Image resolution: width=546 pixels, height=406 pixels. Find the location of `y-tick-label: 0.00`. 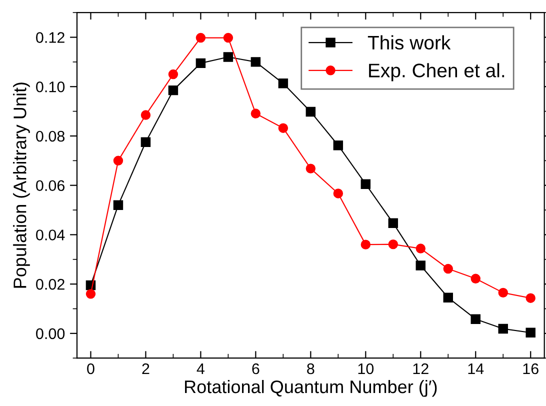

y-tick-label: 0.00 is located at coordinates (50, 334).